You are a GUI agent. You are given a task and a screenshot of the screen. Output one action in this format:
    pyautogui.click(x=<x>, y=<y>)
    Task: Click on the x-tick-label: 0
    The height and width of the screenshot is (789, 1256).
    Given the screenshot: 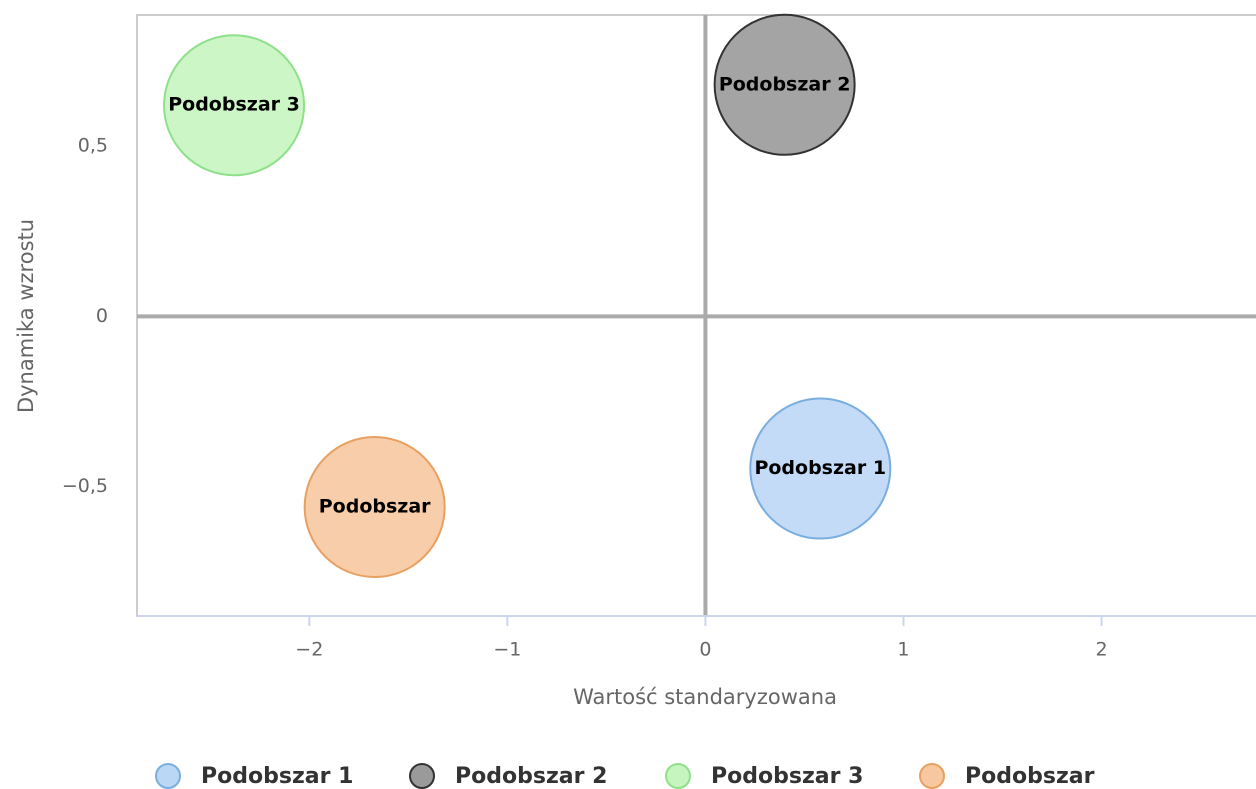 What is the action you would take?
    pyautogui.click(x=705, y=650)
    